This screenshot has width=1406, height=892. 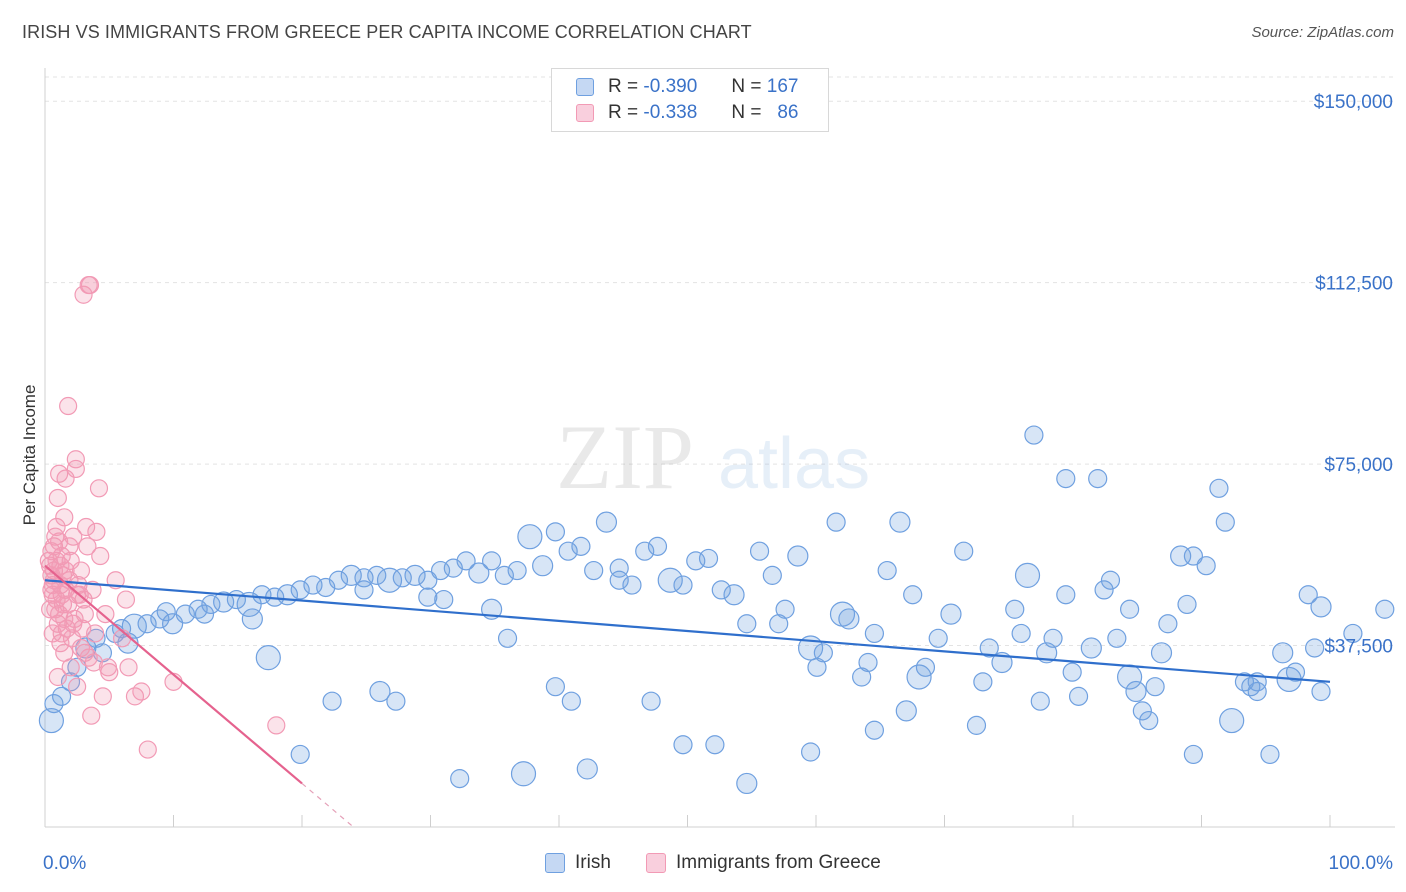 I want to click on legend-n-value: 86, so click(x=788, y=112).